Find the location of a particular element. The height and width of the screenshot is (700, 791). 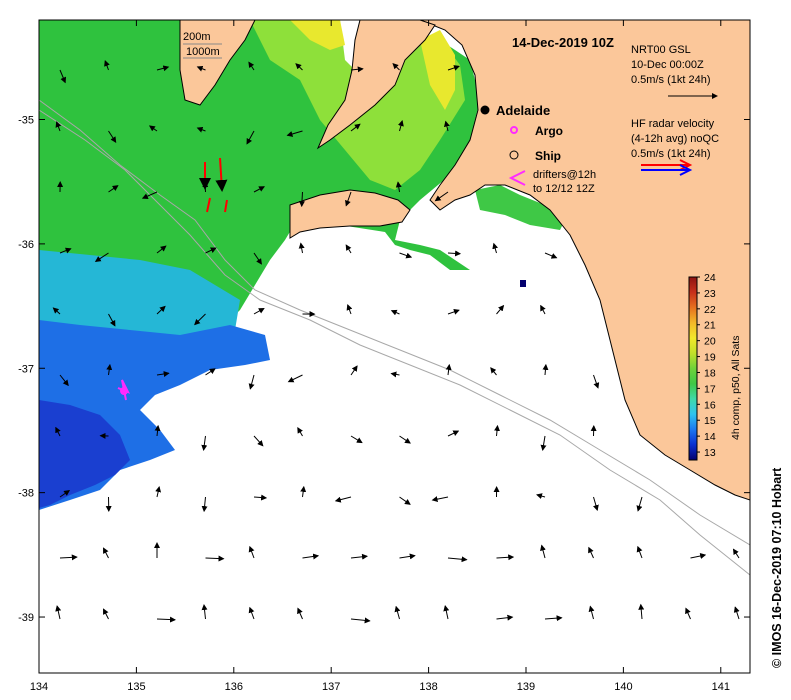

colorbar-tick-label: 20 is located at coordinates (710, 342).